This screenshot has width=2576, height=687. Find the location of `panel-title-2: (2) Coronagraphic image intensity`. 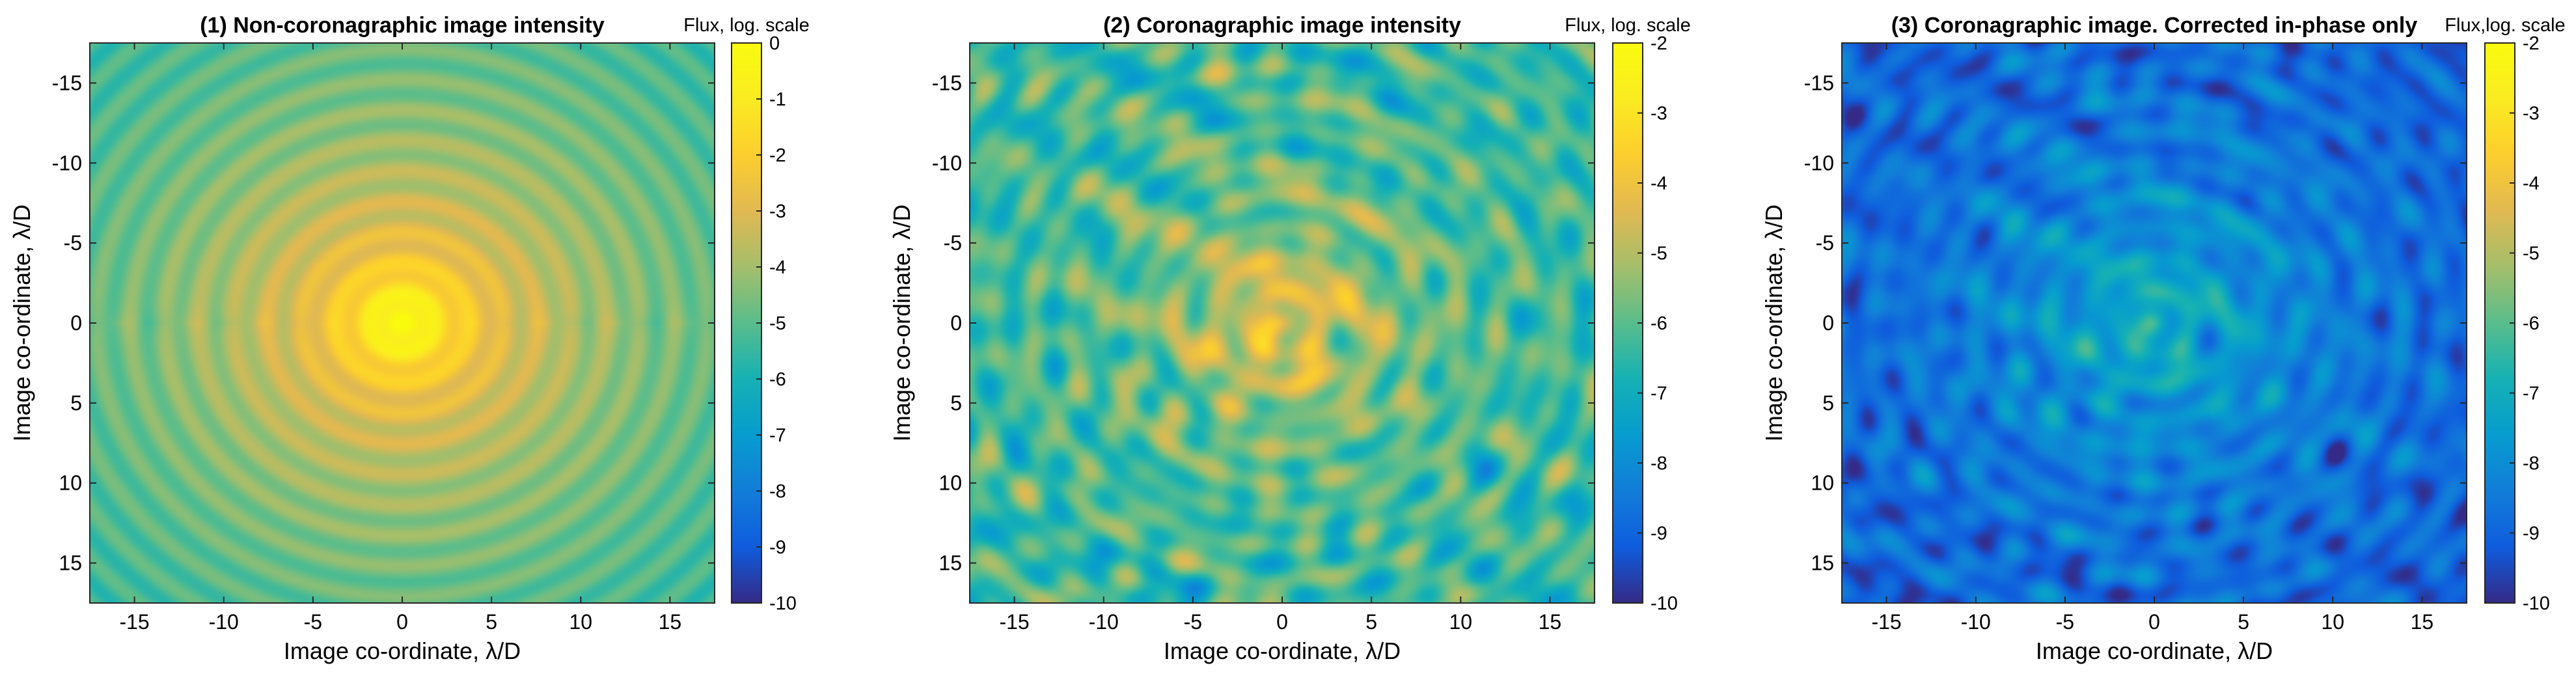

panel-title-2: (2) Coronagraphic image intensity is located at coordinates (1282, 25).